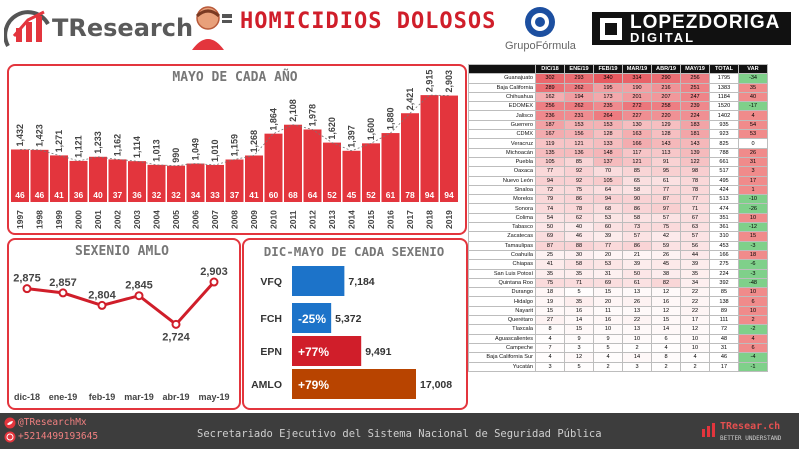 The width and height of the screenshot is (799, 449). What do you see at coordinates (753, 357) in the screenshot?
I see `var-cell: -4` at bounding box center [753, 357].